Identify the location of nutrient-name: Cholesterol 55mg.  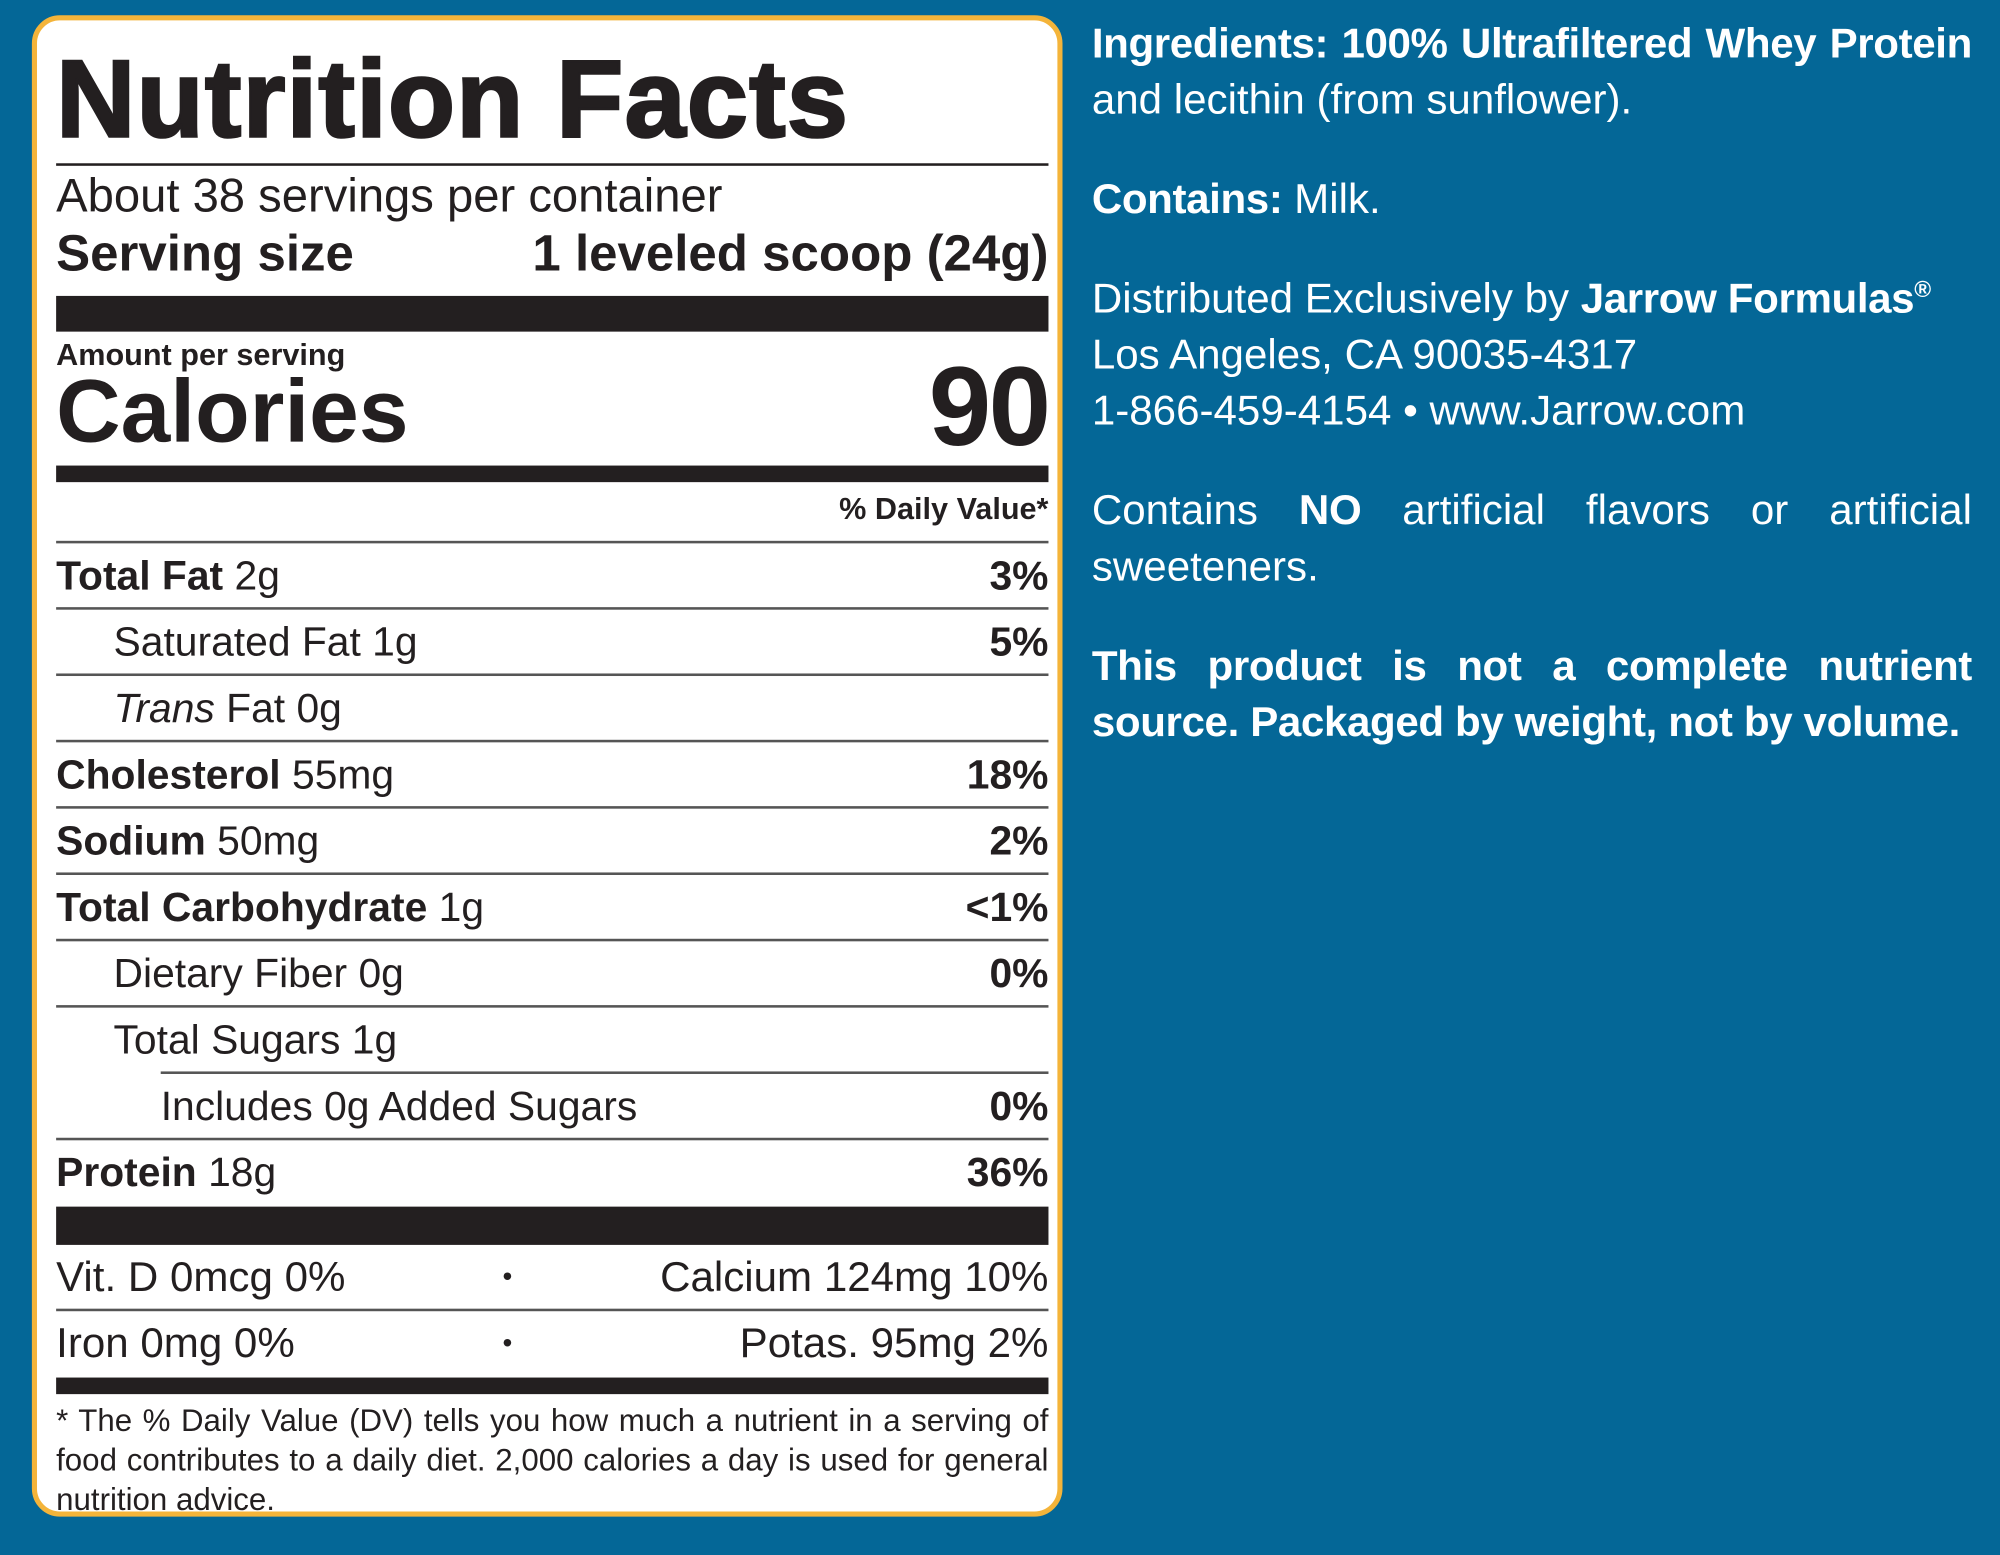
(225, 774).